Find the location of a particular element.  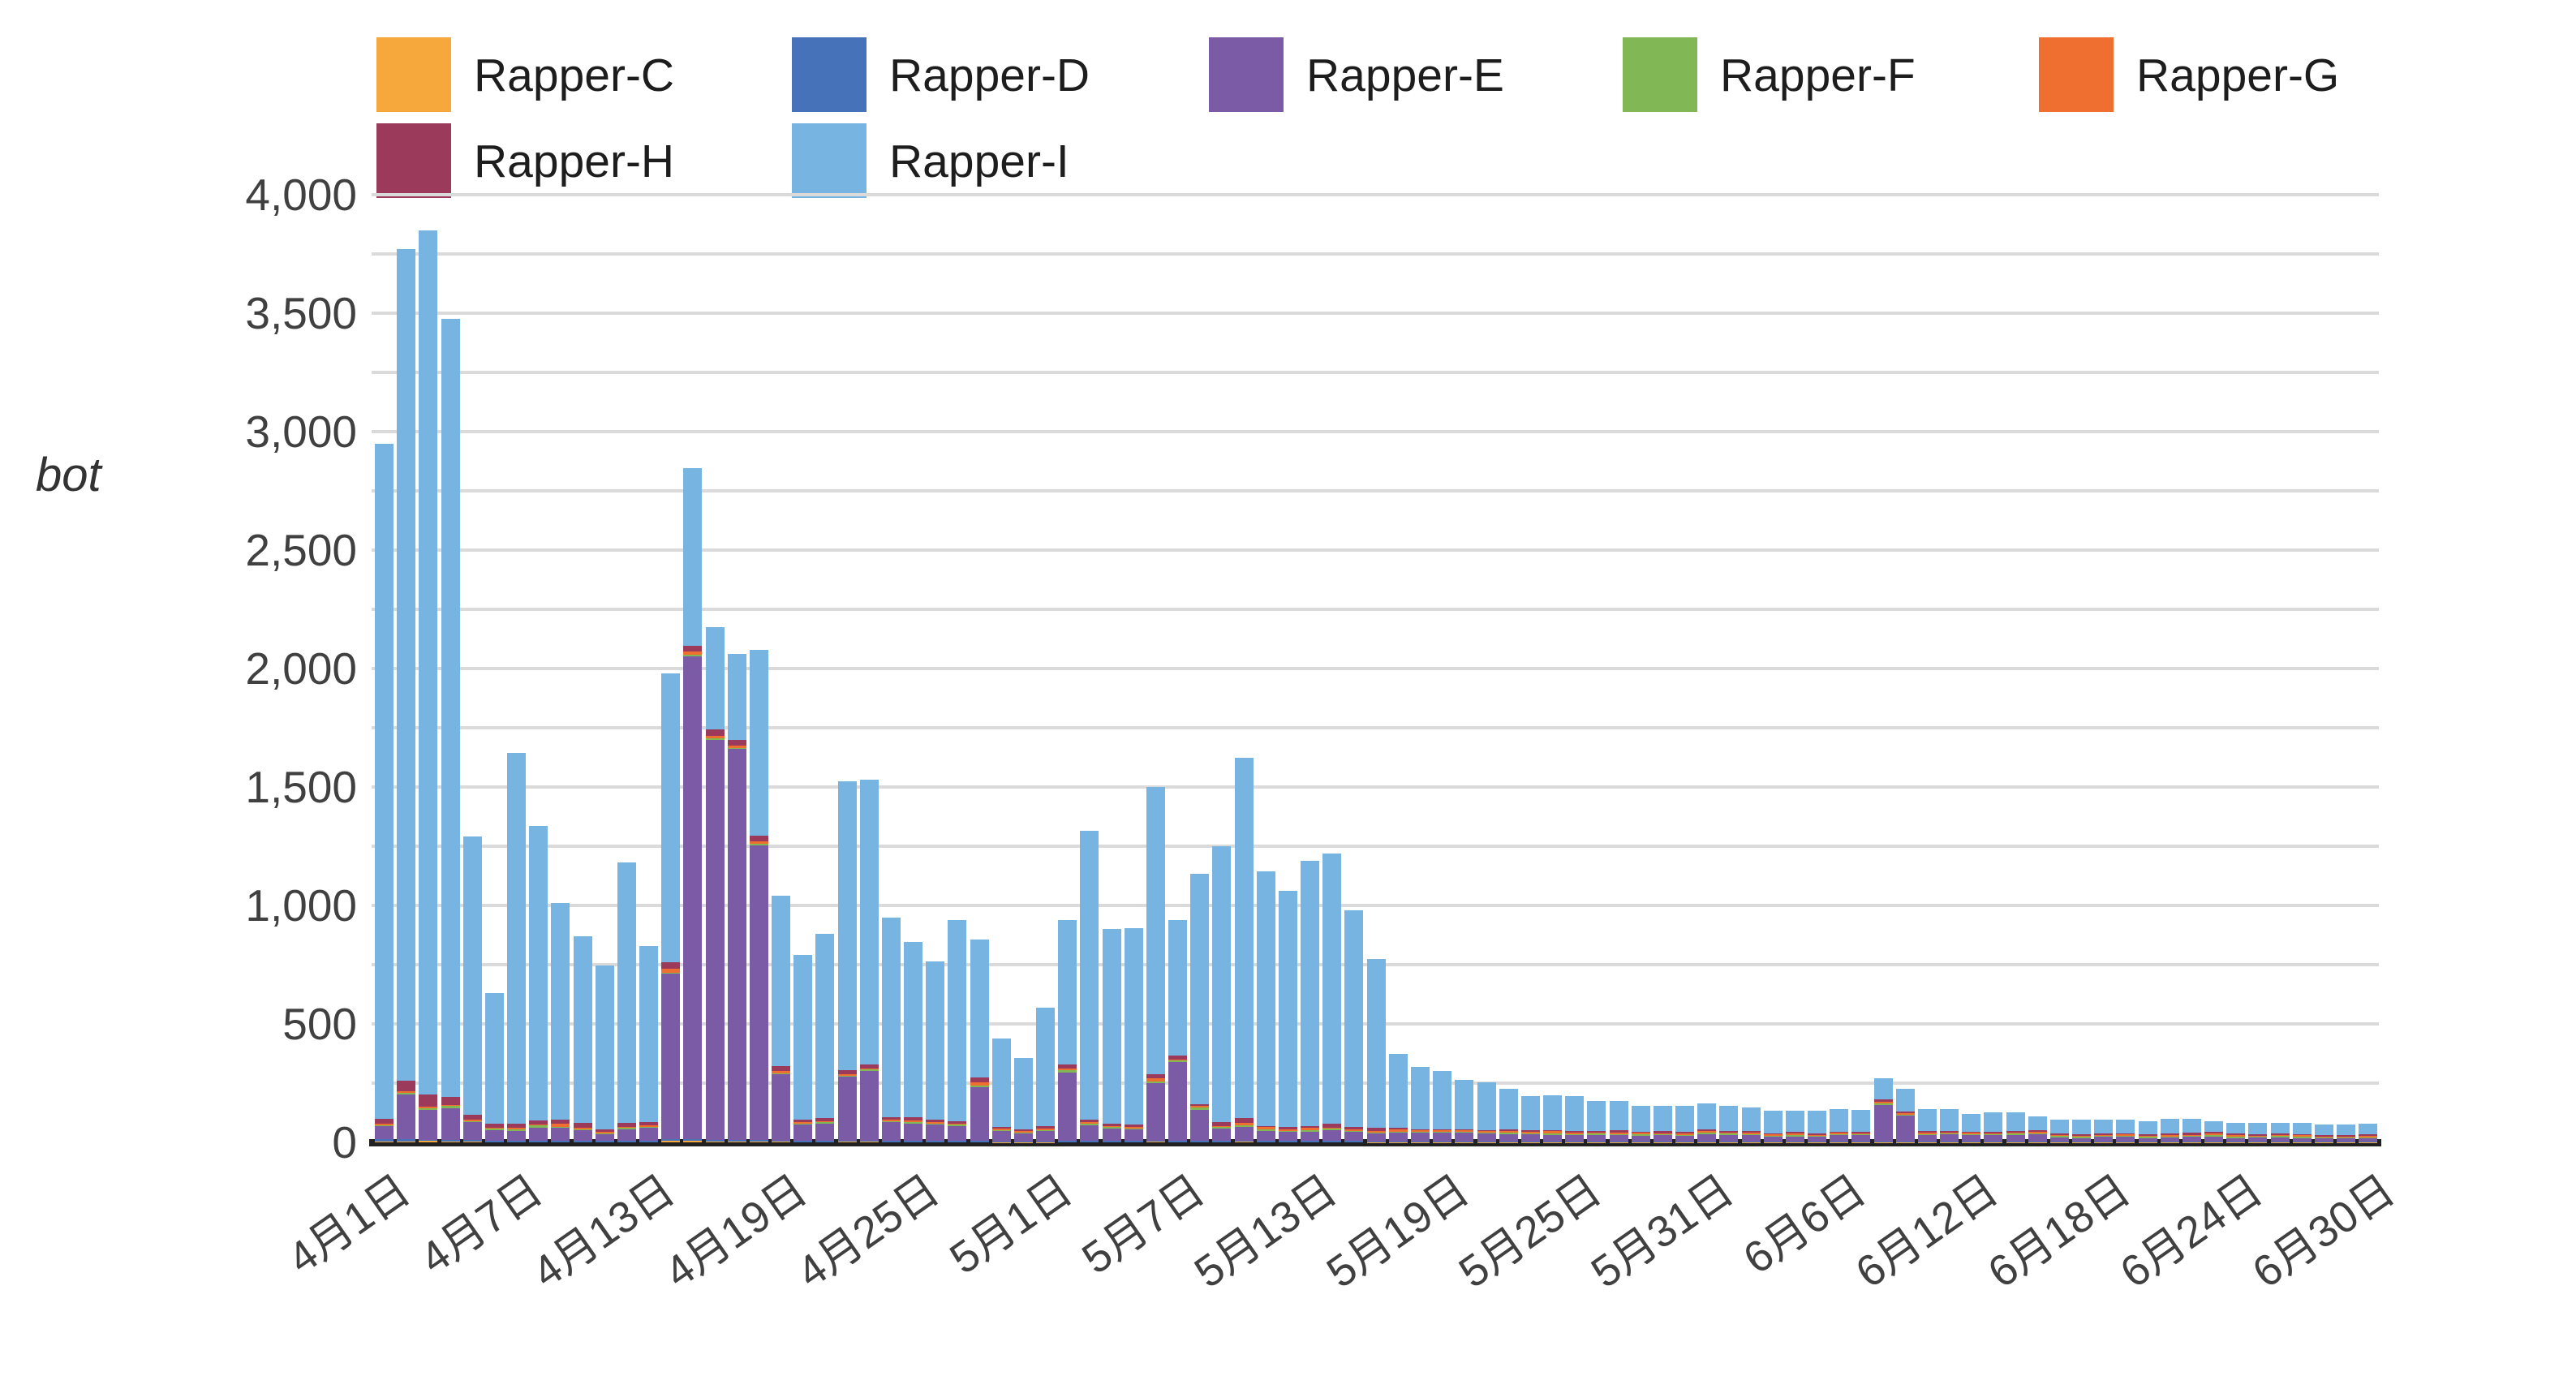

y-tick-label: 2,500 is located at coordinates (301, 550).